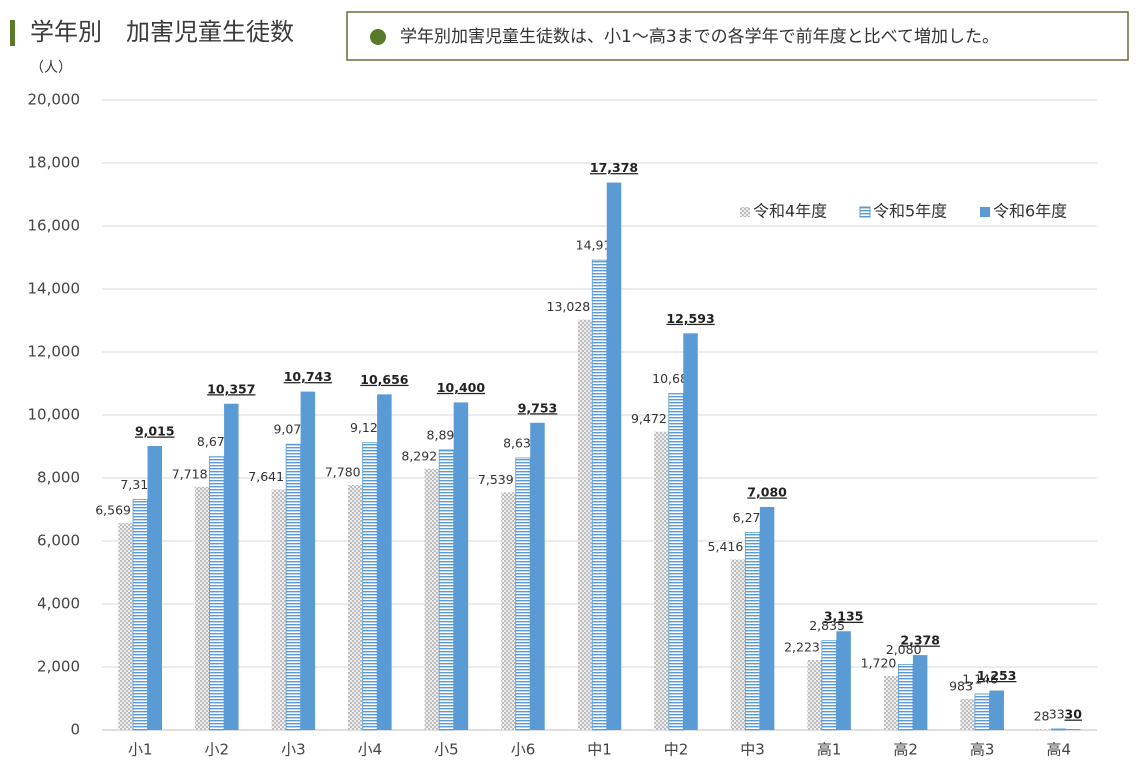 This screenshot has width=1140, height=768. What do you see at coordinates (521, 442) in the screenshot?
I see `value-label: 8,638` at bounding box center [521, 442].